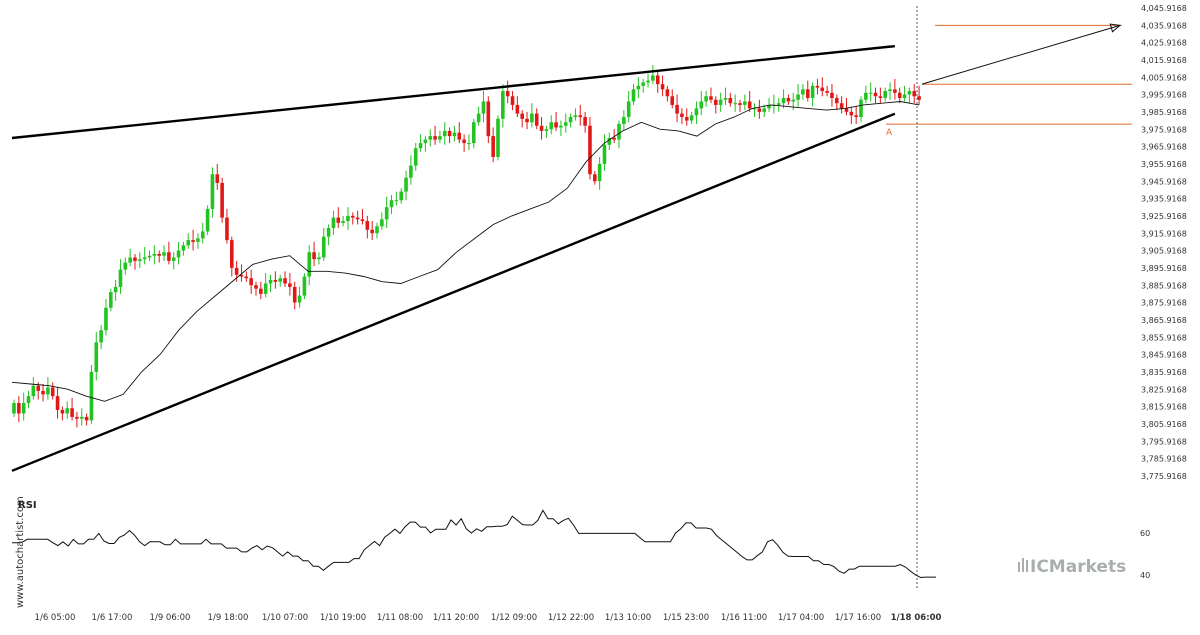 Image resolution: width=1200 pixels, height=635 pixels. What do you see at coordinates (1164, 337) in the screenshot?
I see `price-tick-label: 3,855.9168` at bounding box center [1164, 337].